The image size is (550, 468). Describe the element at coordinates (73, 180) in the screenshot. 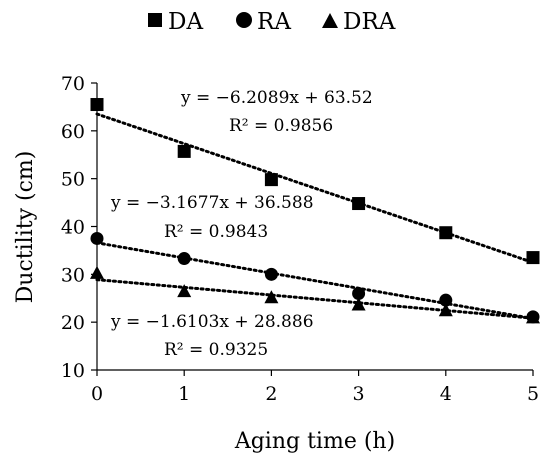

I see `y-tick-label: 50` at that location.